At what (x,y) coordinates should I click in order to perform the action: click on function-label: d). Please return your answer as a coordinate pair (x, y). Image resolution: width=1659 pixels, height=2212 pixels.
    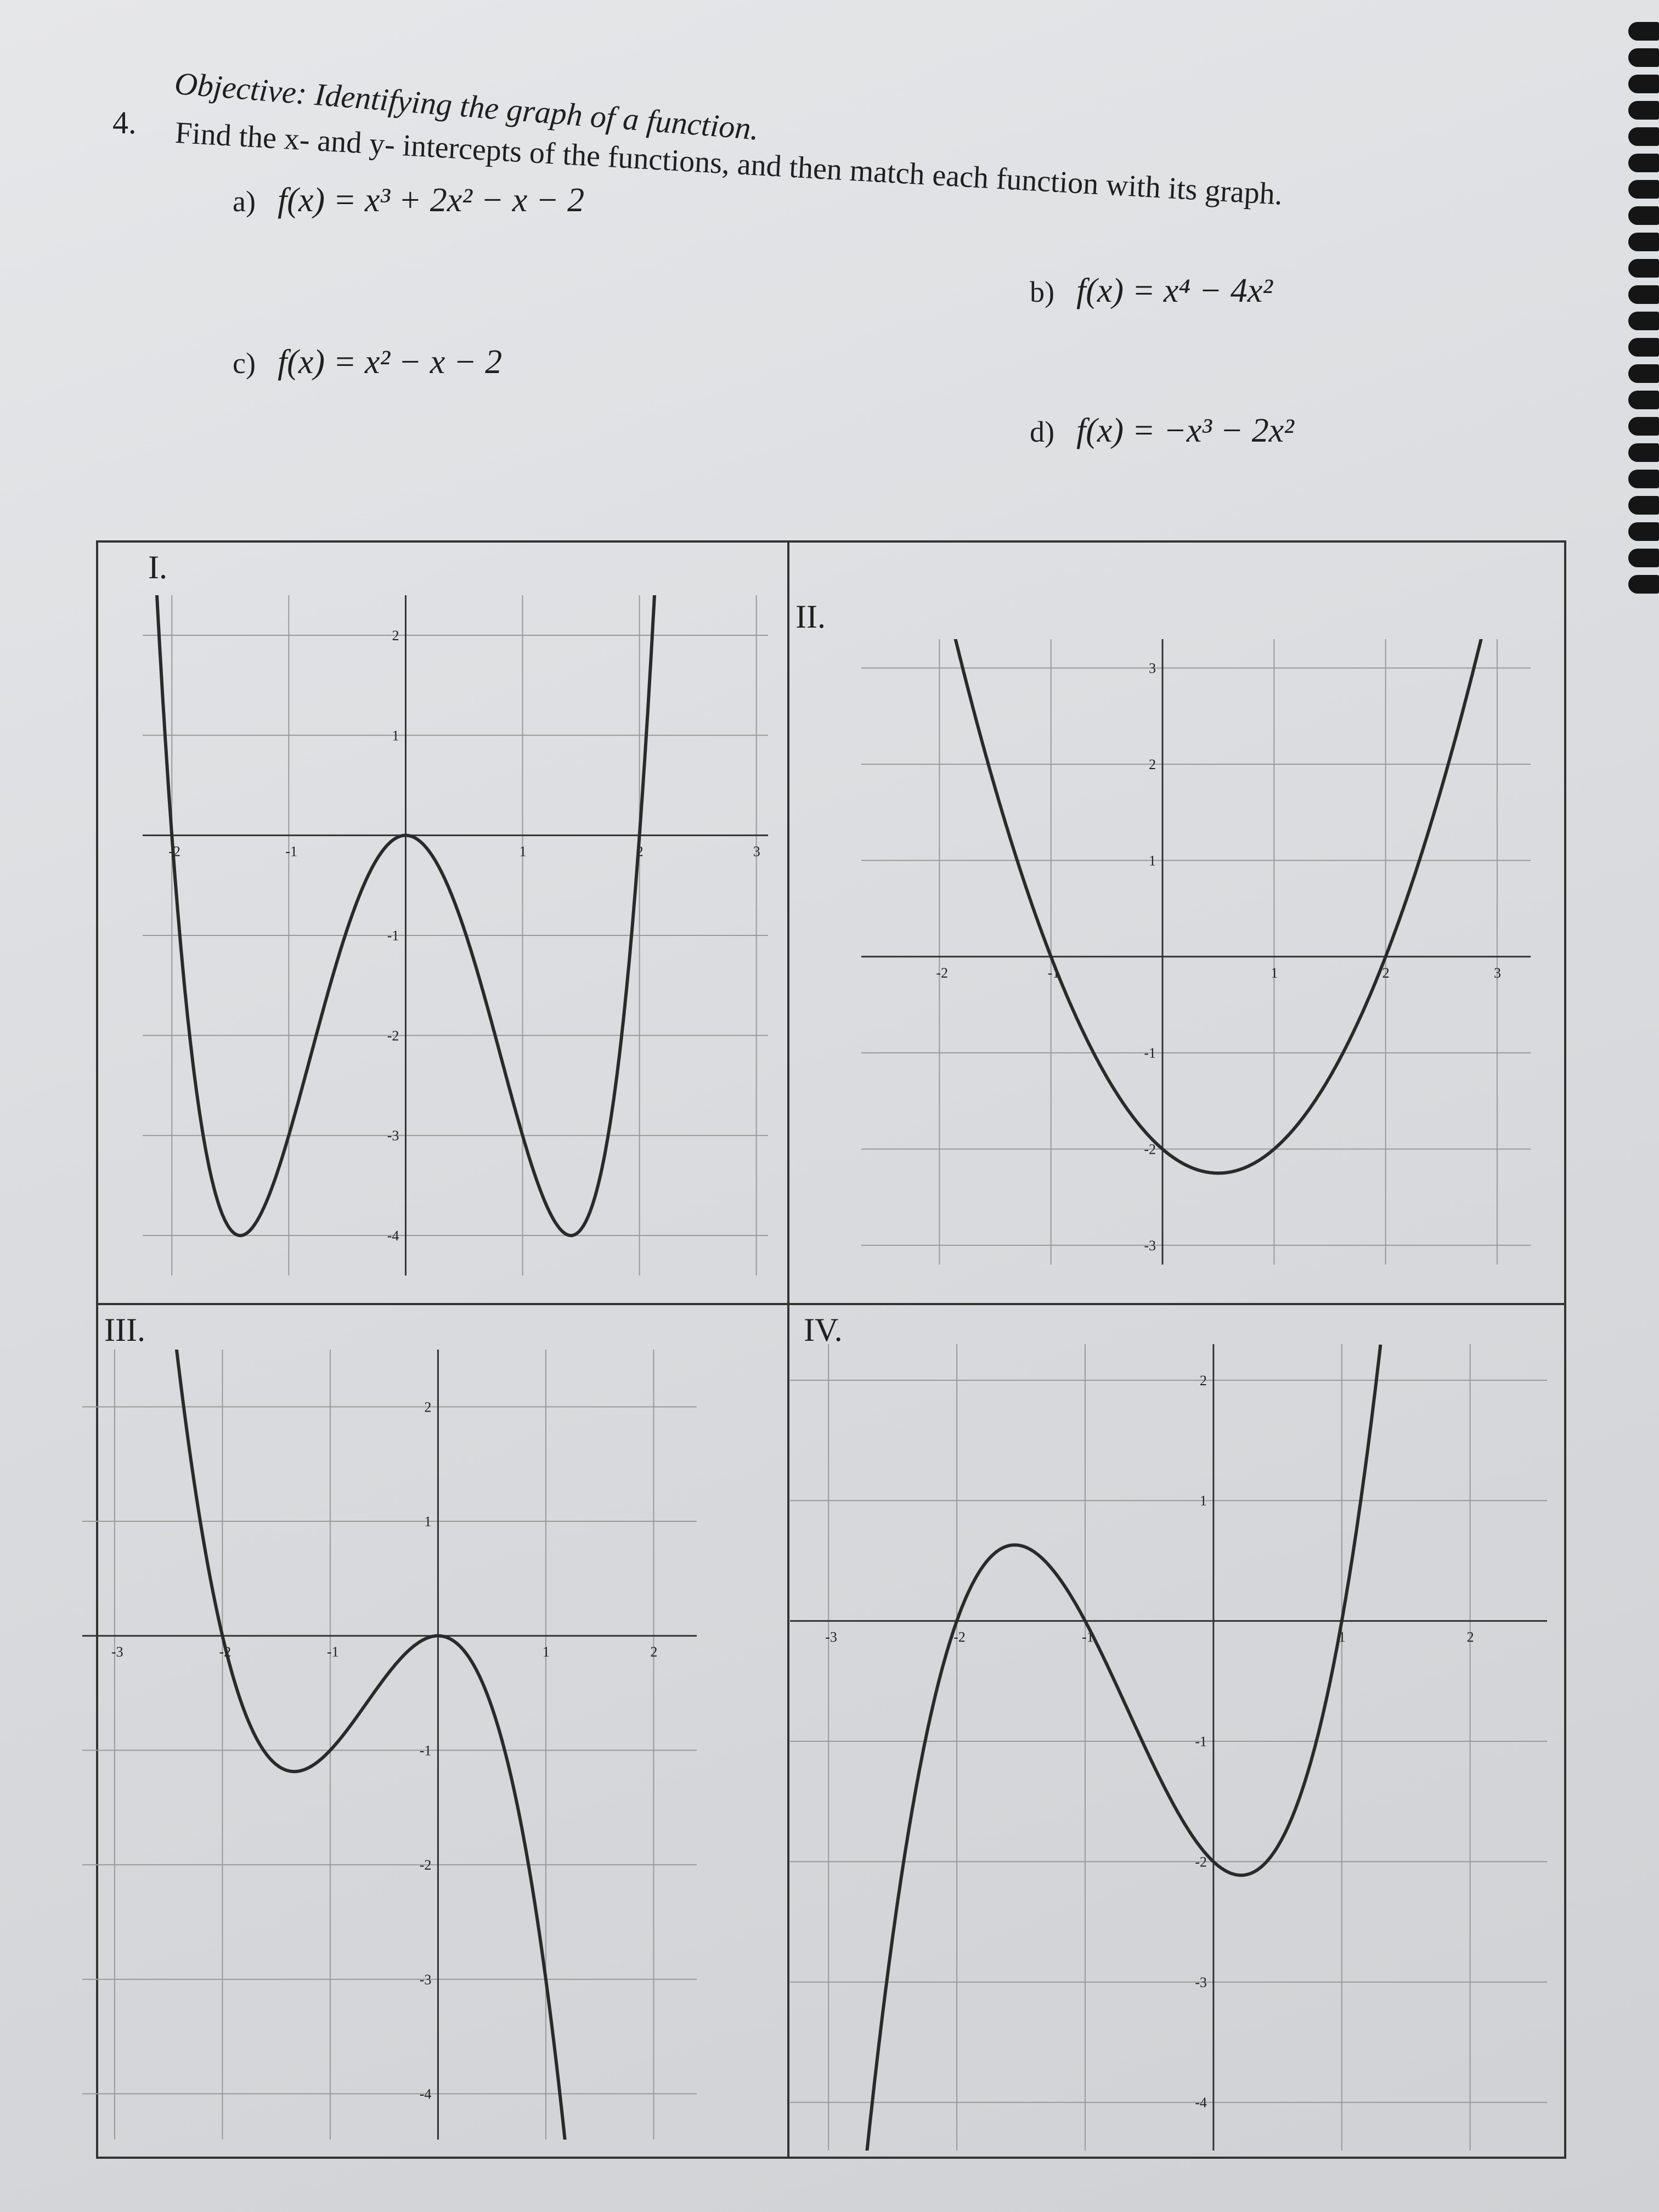
    Looking at the image, I should click on (1042, 431).